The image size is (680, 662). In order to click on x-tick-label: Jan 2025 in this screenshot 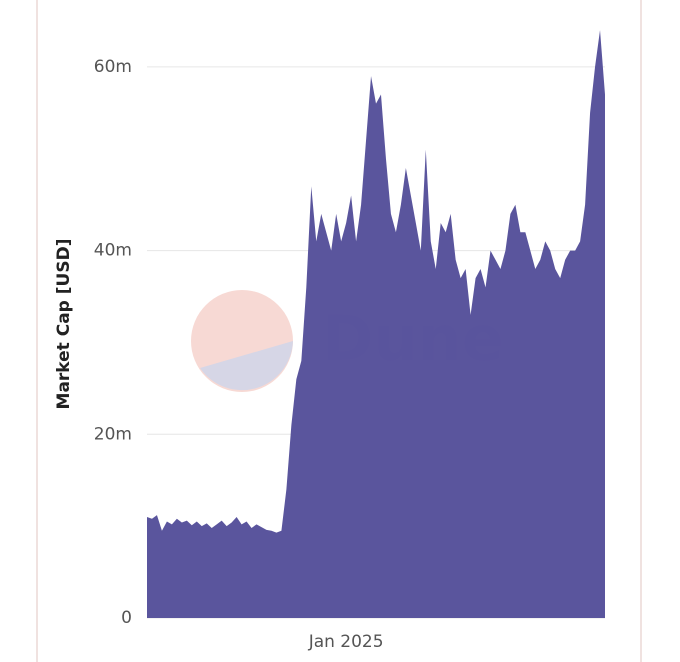, I will do `click(346, 642)`.